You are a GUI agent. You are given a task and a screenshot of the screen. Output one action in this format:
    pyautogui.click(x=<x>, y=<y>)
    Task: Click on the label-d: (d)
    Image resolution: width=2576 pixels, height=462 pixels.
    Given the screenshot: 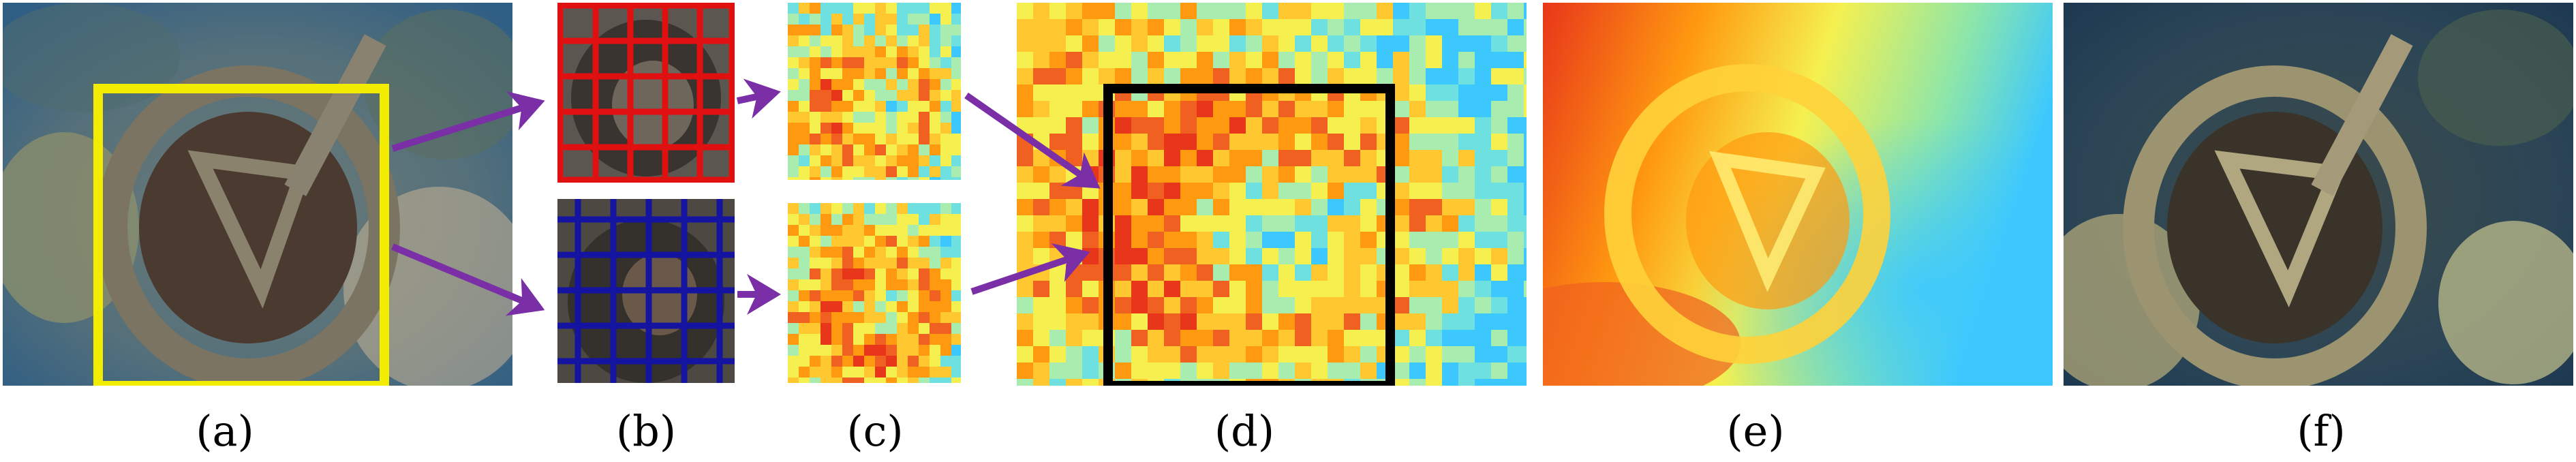 What is the action you would take?
    pyautogui.click(x=1244, y=431)
    